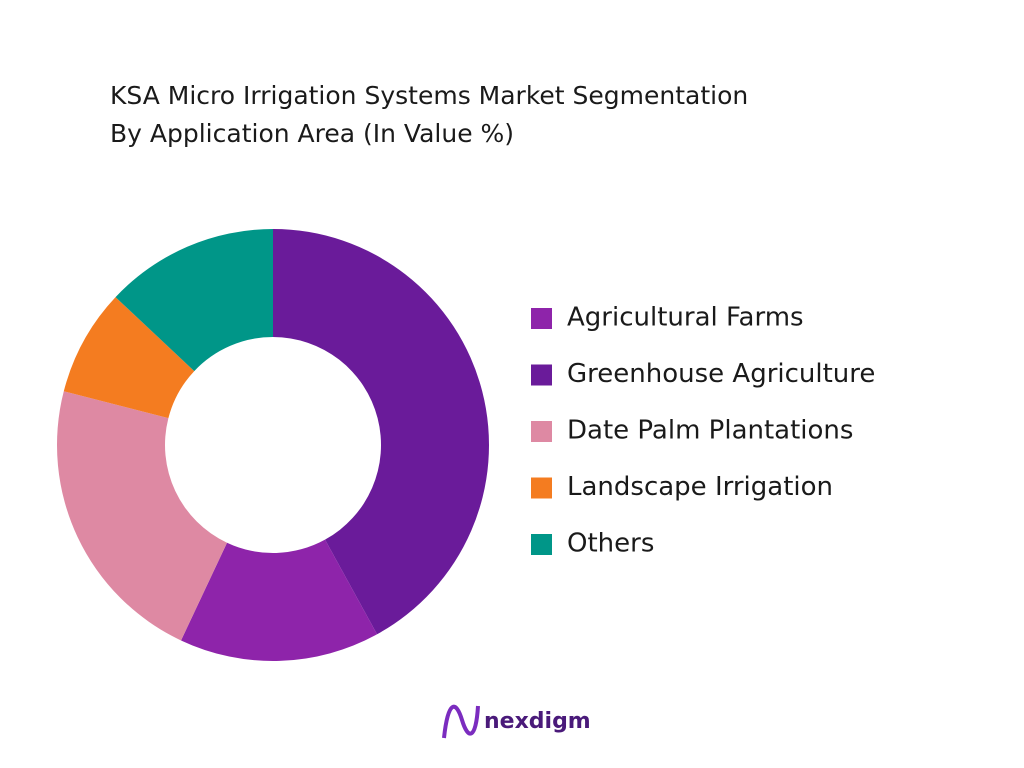 This screenshot has width=1024, height=768. What do you see at coordinates (685, 318) in the screenshot?
I see `legend-label: Agricultural Farms` at bounding box center [685, 318].